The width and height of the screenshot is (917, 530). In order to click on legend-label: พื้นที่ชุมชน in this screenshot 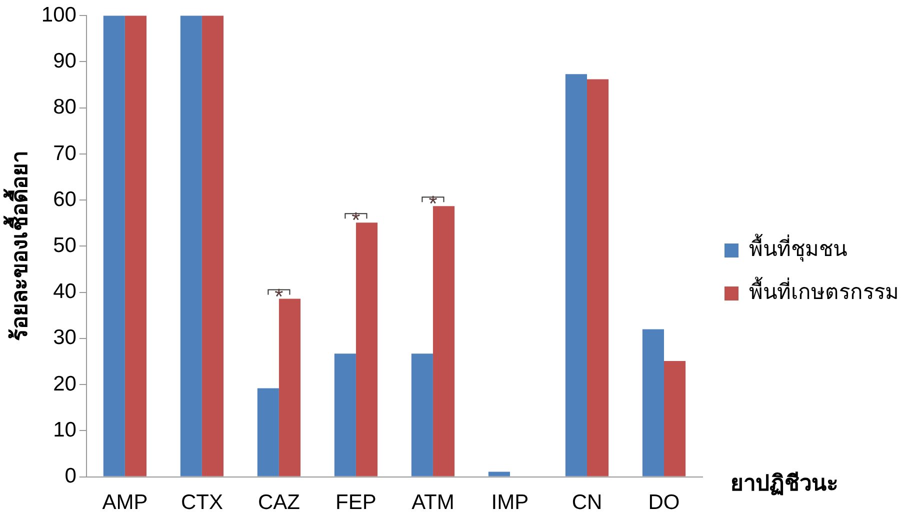, I will do `click(798, 248)`.